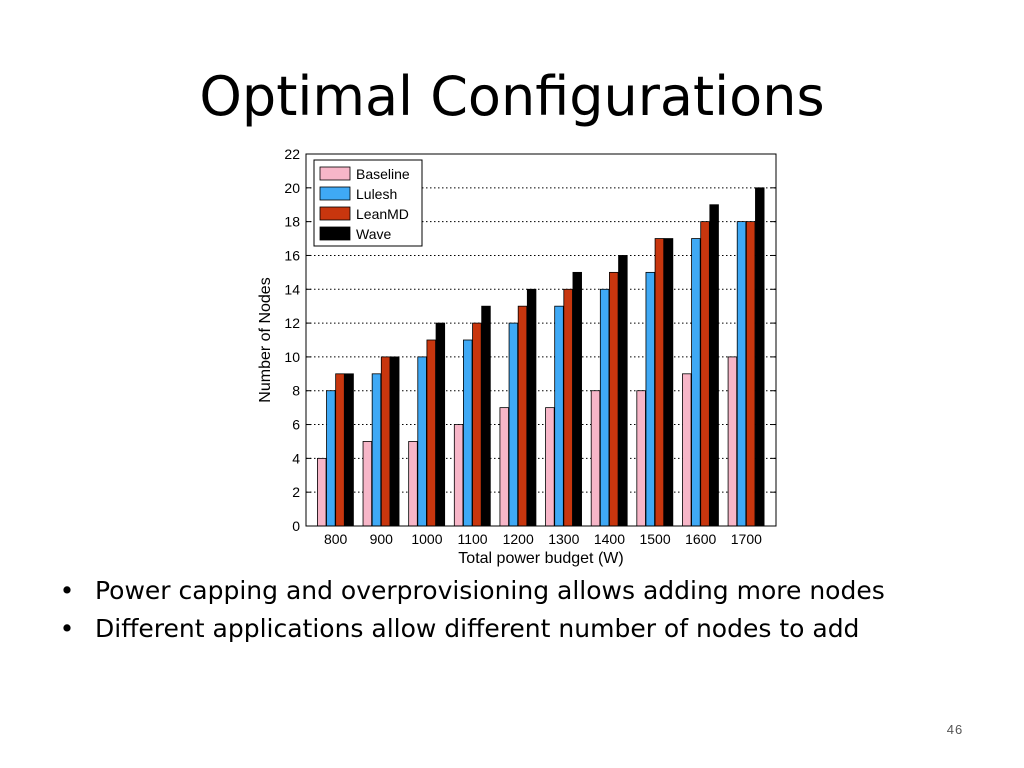  Describe the element at coordinates (292, 289) in the screenshot. I see `y-tick-label: 14` at that location.